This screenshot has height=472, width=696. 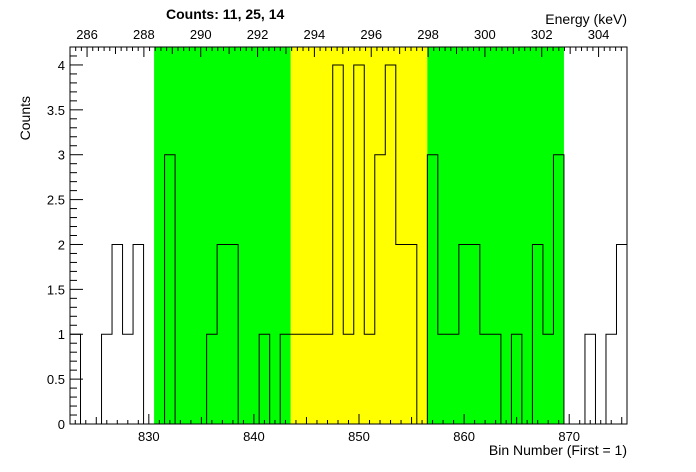 I want to click on y-tick-label: 2.5, so click(x=56, y=200).